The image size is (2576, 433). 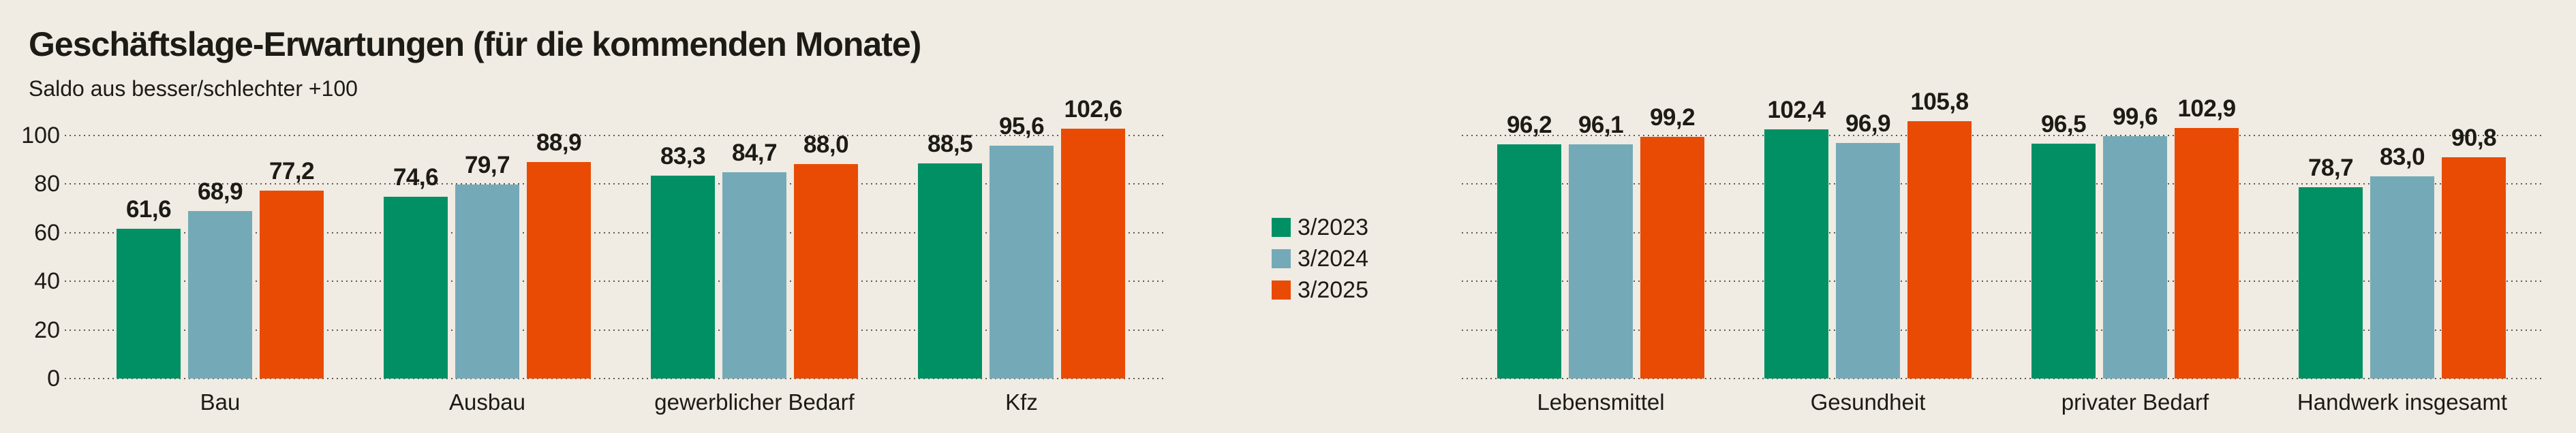 I want to click on category-label: Gesundheit, so click(x=1868, y=402).